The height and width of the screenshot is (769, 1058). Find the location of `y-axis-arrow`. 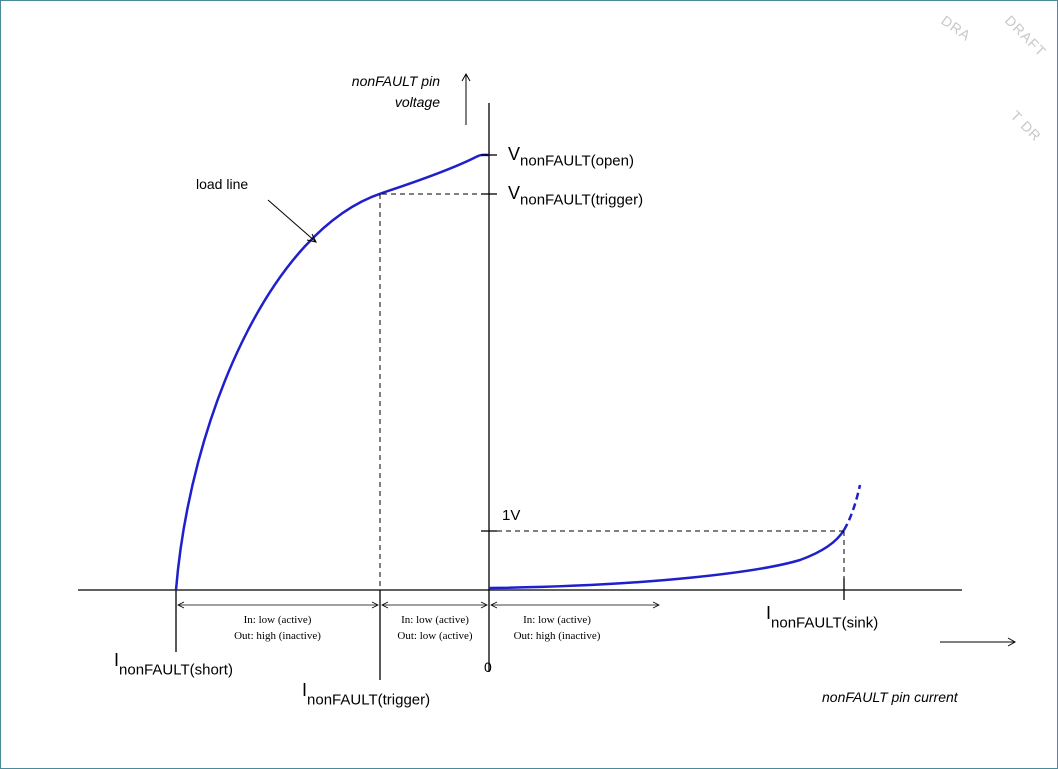

y-axis-arrow is located at coordinates (466, 98).